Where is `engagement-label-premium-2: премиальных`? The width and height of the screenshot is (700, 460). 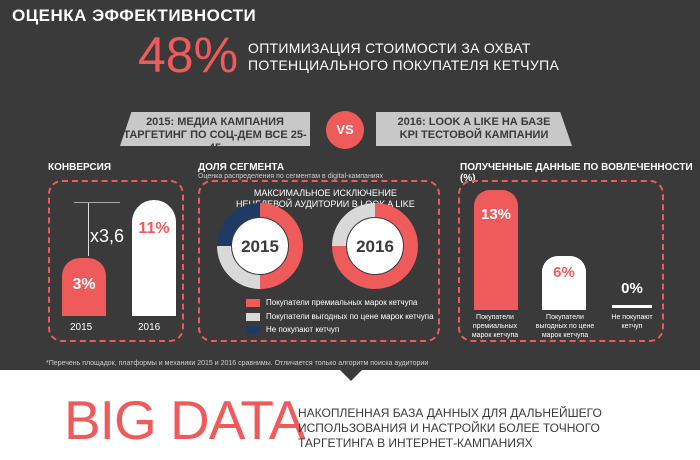 engagement-label-premium-2: премиальных is located at coordinates (495, 326).